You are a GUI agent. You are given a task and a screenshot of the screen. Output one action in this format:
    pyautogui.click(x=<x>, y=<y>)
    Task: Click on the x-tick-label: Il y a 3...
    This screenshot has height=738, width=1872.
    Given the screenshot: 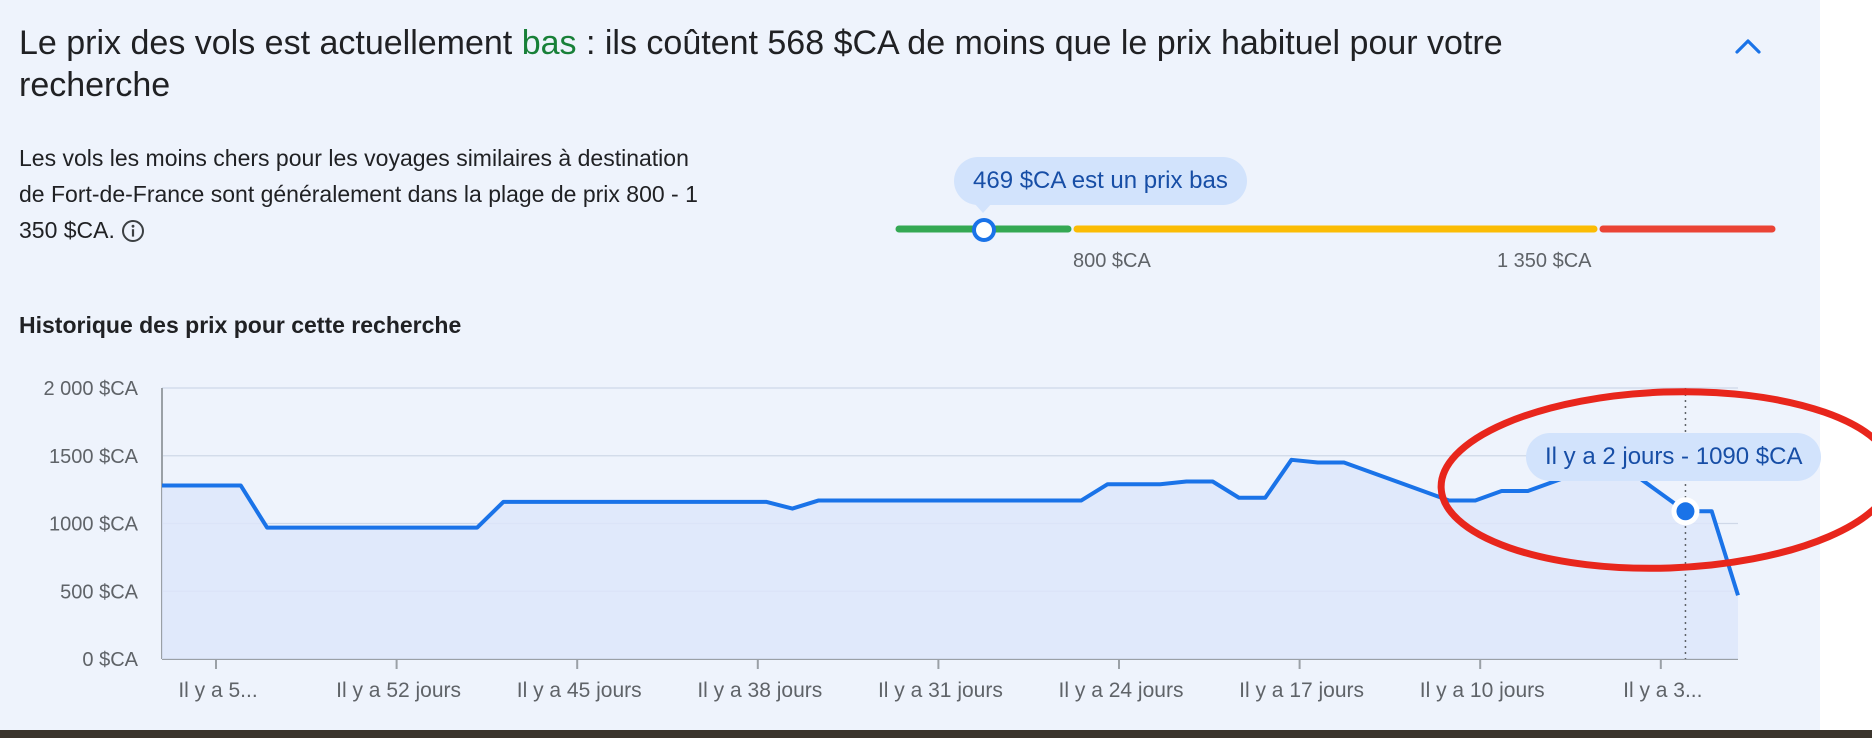 What is the action you would take?
    pyautogui.click(x=1662, y=690)
    